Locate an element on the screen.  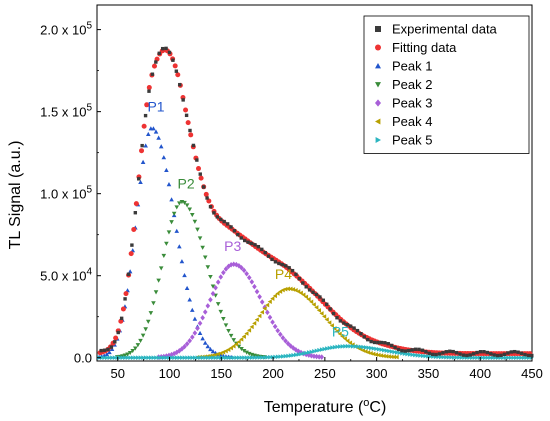
peak-label-5: P5 is located at coordinates (340, 331).